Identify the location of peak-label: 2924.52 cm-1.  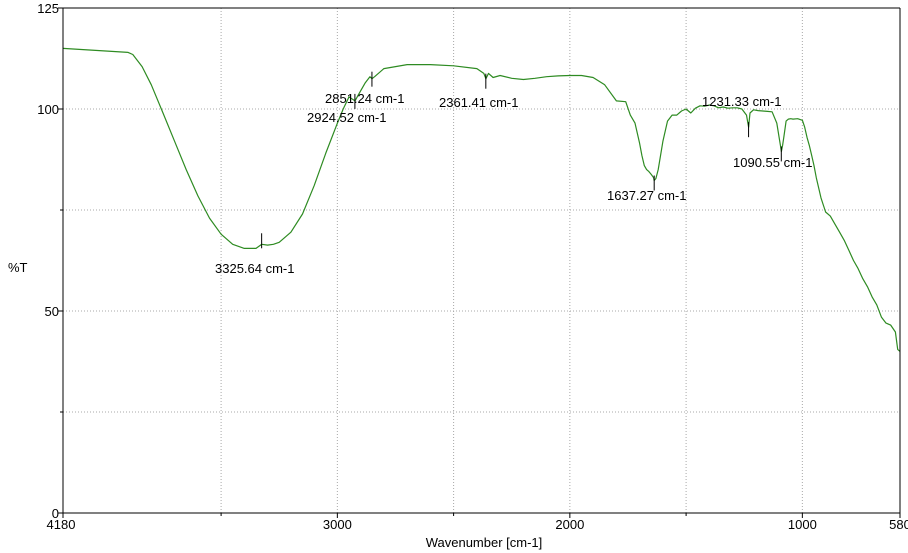
(347, 117).